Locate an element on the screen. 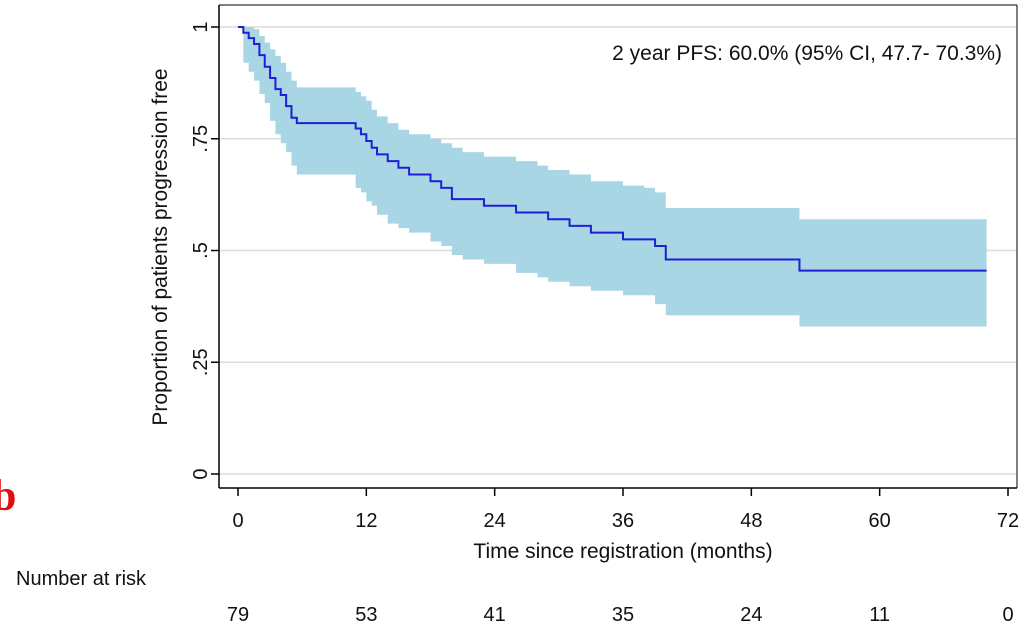  y-tick-label-2: .5 is located at coordinates (201, 250).